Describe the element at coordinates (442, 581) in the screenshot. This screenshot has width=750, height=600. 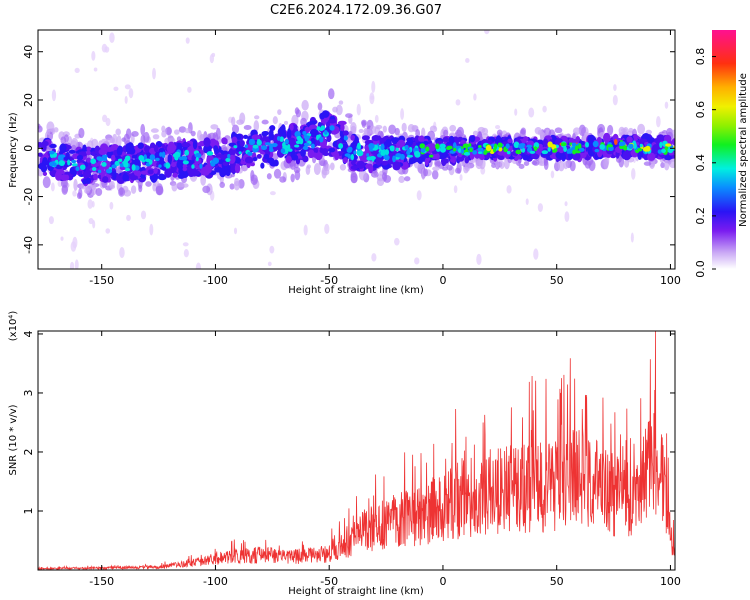
I see `snr-xtick-label: 0` at that location.